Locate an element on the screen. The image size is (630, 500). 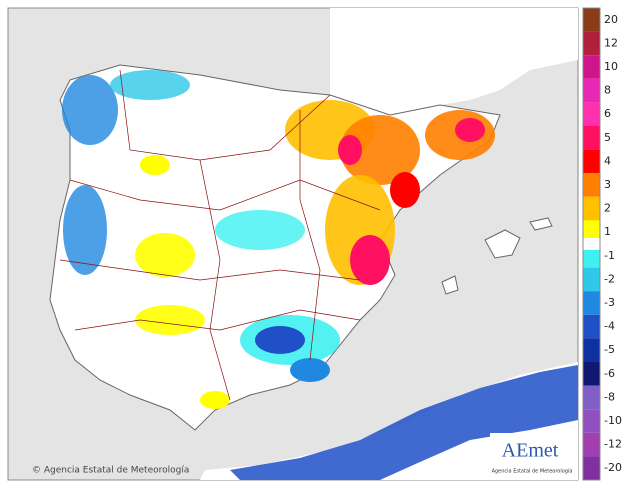
legend-label: -10 is located at coordinates (613, 420).